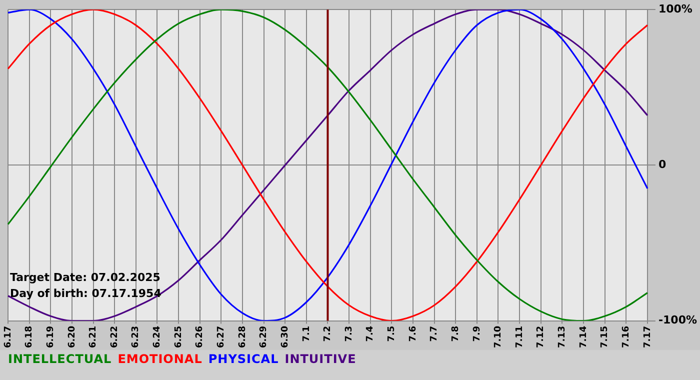  Describe the element at coordinates (392, 334) in the screenshot. I see `x-tick-label: 7.5` at that location.